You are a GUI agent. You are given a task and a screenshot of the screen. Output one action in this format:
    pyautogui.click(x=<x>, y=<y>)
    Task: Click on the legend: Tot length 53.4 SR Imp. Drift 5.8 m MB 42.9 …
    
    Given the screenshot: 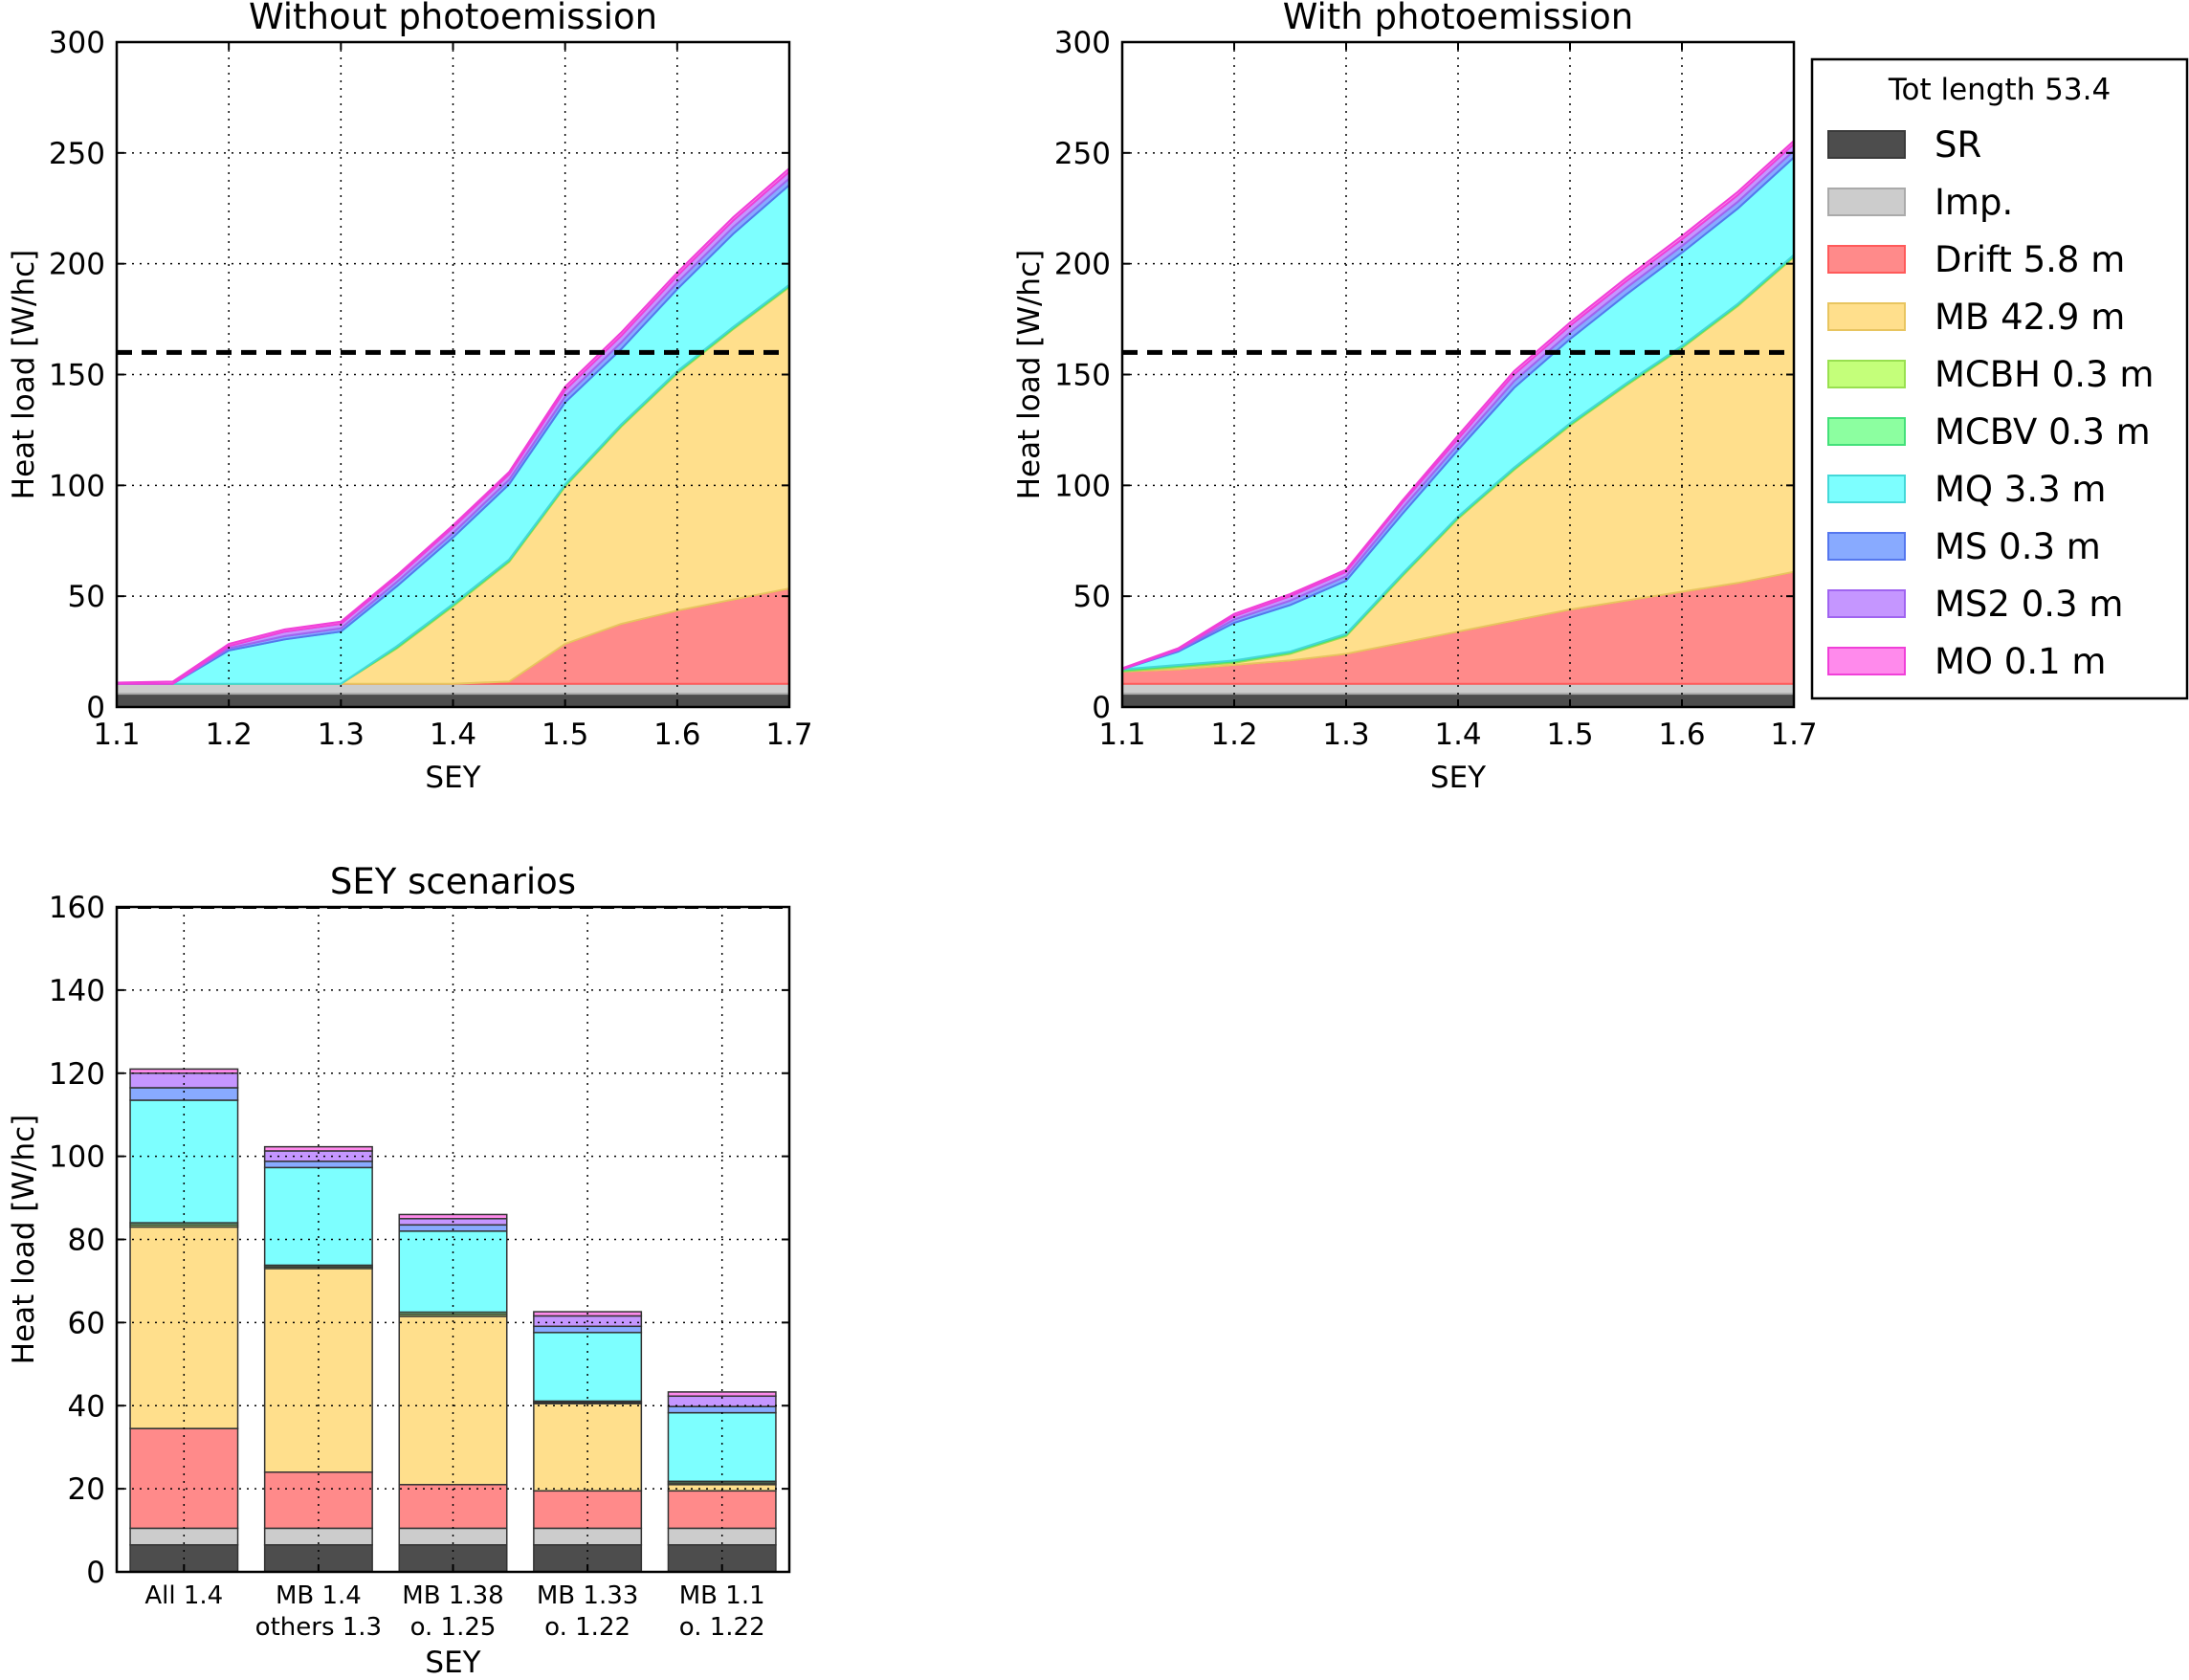 What is the action you would take?
    pyautogui.click(x=1999, y=379)
    